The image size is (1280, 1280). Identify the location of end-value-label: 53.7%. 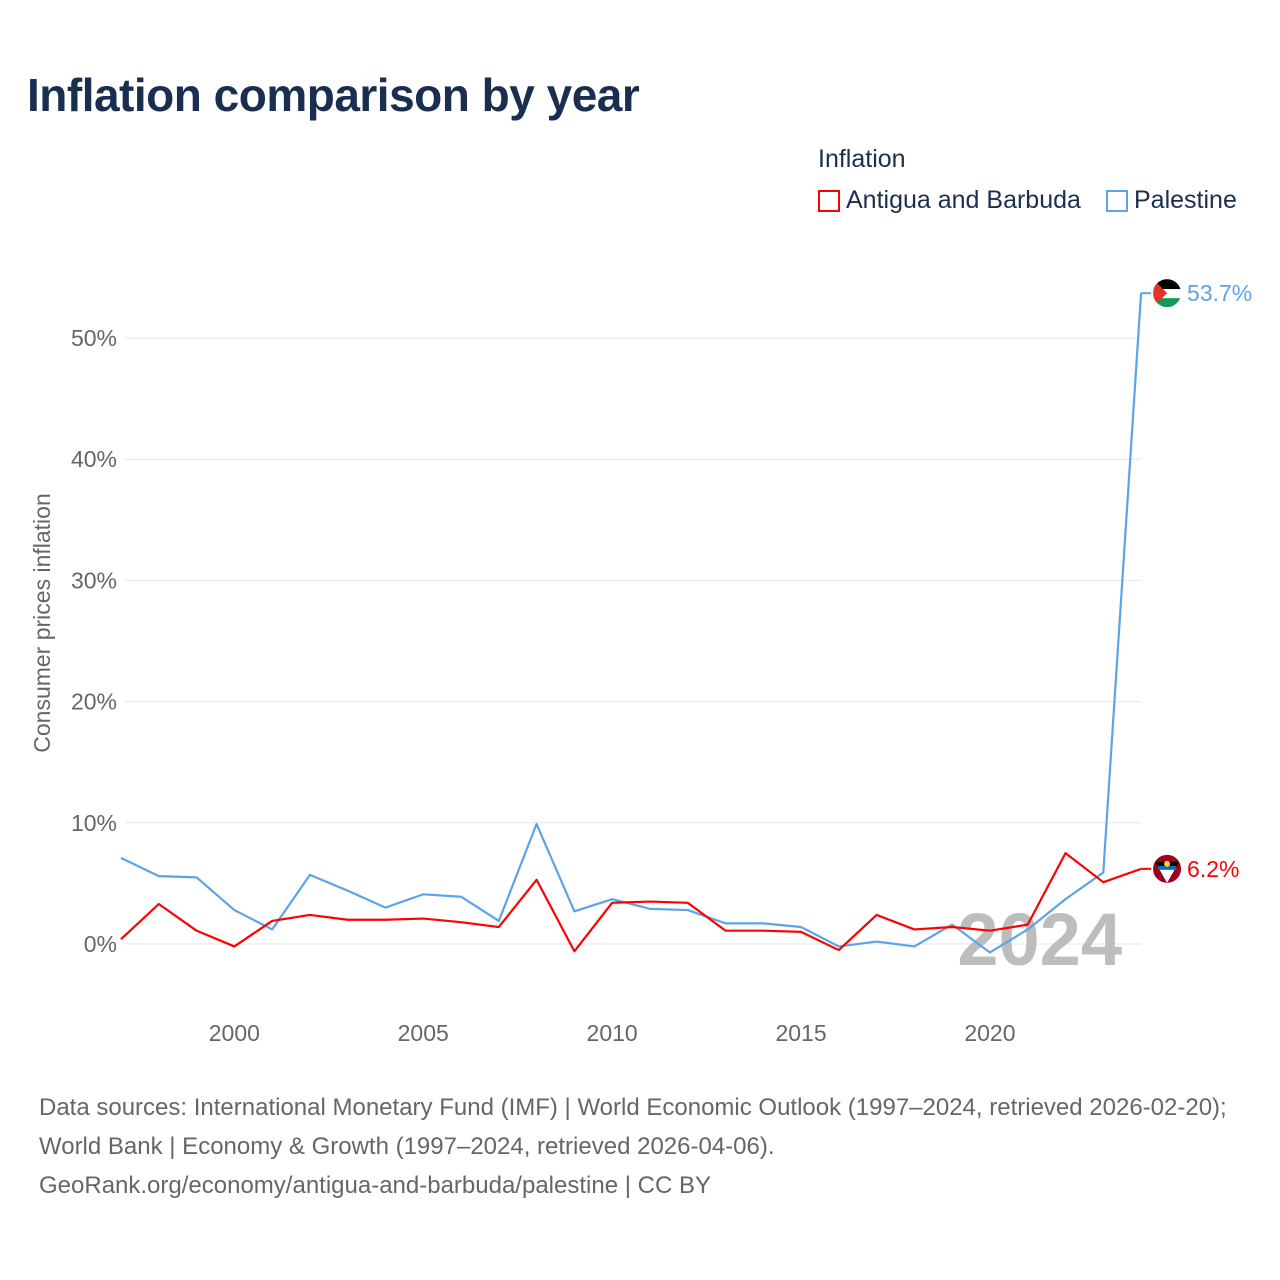
(1219, 293).